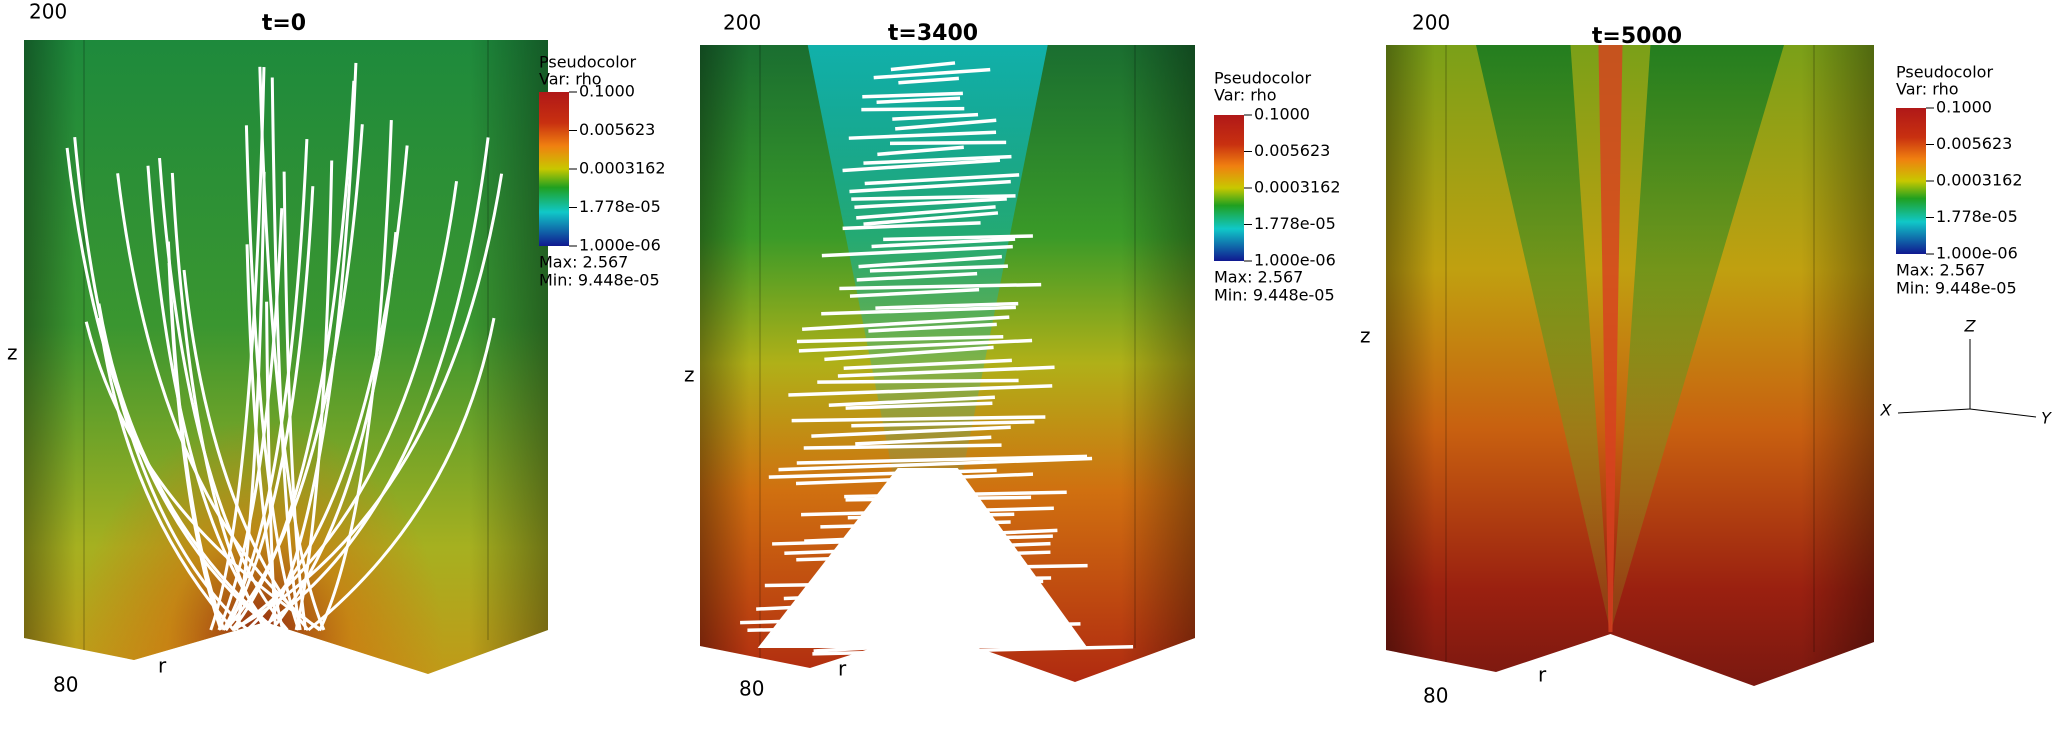 The width and height of the screenshot is (2071, 742). I want to click on r-axis-label: r, so click(162, 666).